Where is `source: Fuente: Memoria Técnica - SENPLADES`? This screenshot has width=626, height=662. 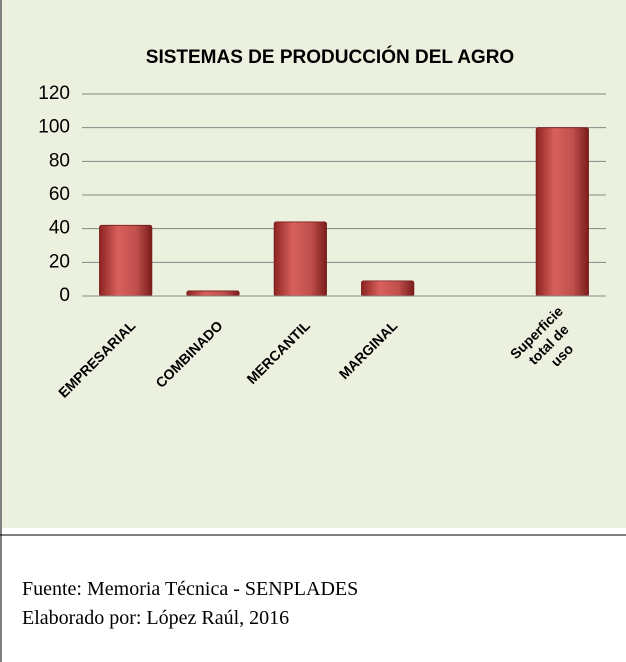
source: Fuente: Memoria Técnica - SENPLADES is located at coordinates (190, 589).